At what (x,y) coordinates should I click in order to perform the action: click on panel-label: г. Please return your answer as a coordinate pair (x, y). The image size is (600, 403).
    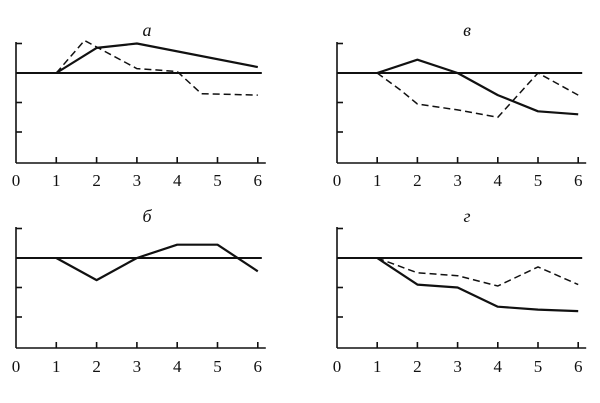
    Looking at the image, I should click on (466, 216).